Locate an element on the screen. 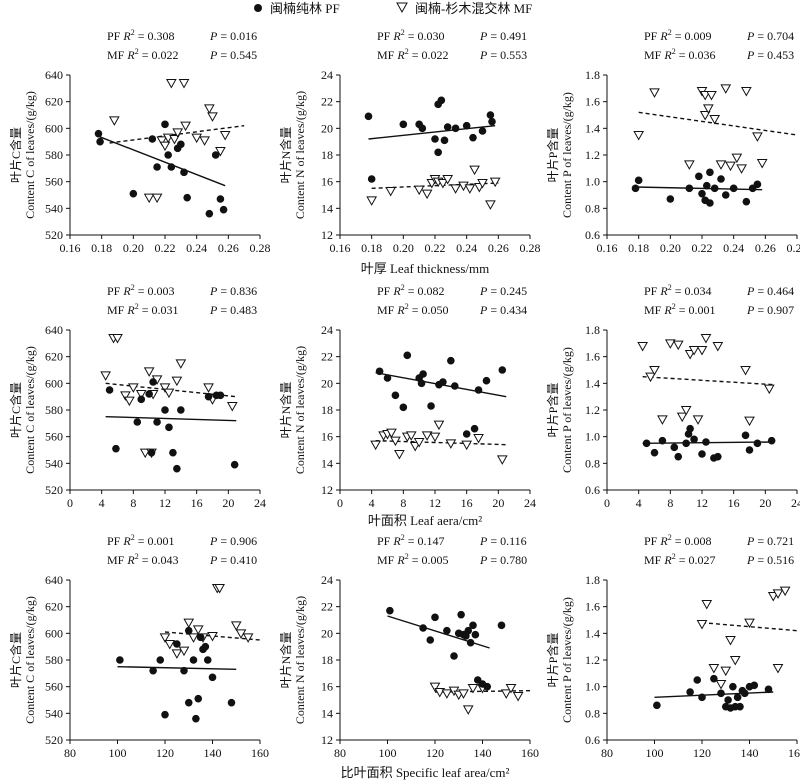 This screenshot has width=800, height=782. y-tick-label: 1.6 is located at coordinates (592, 607).